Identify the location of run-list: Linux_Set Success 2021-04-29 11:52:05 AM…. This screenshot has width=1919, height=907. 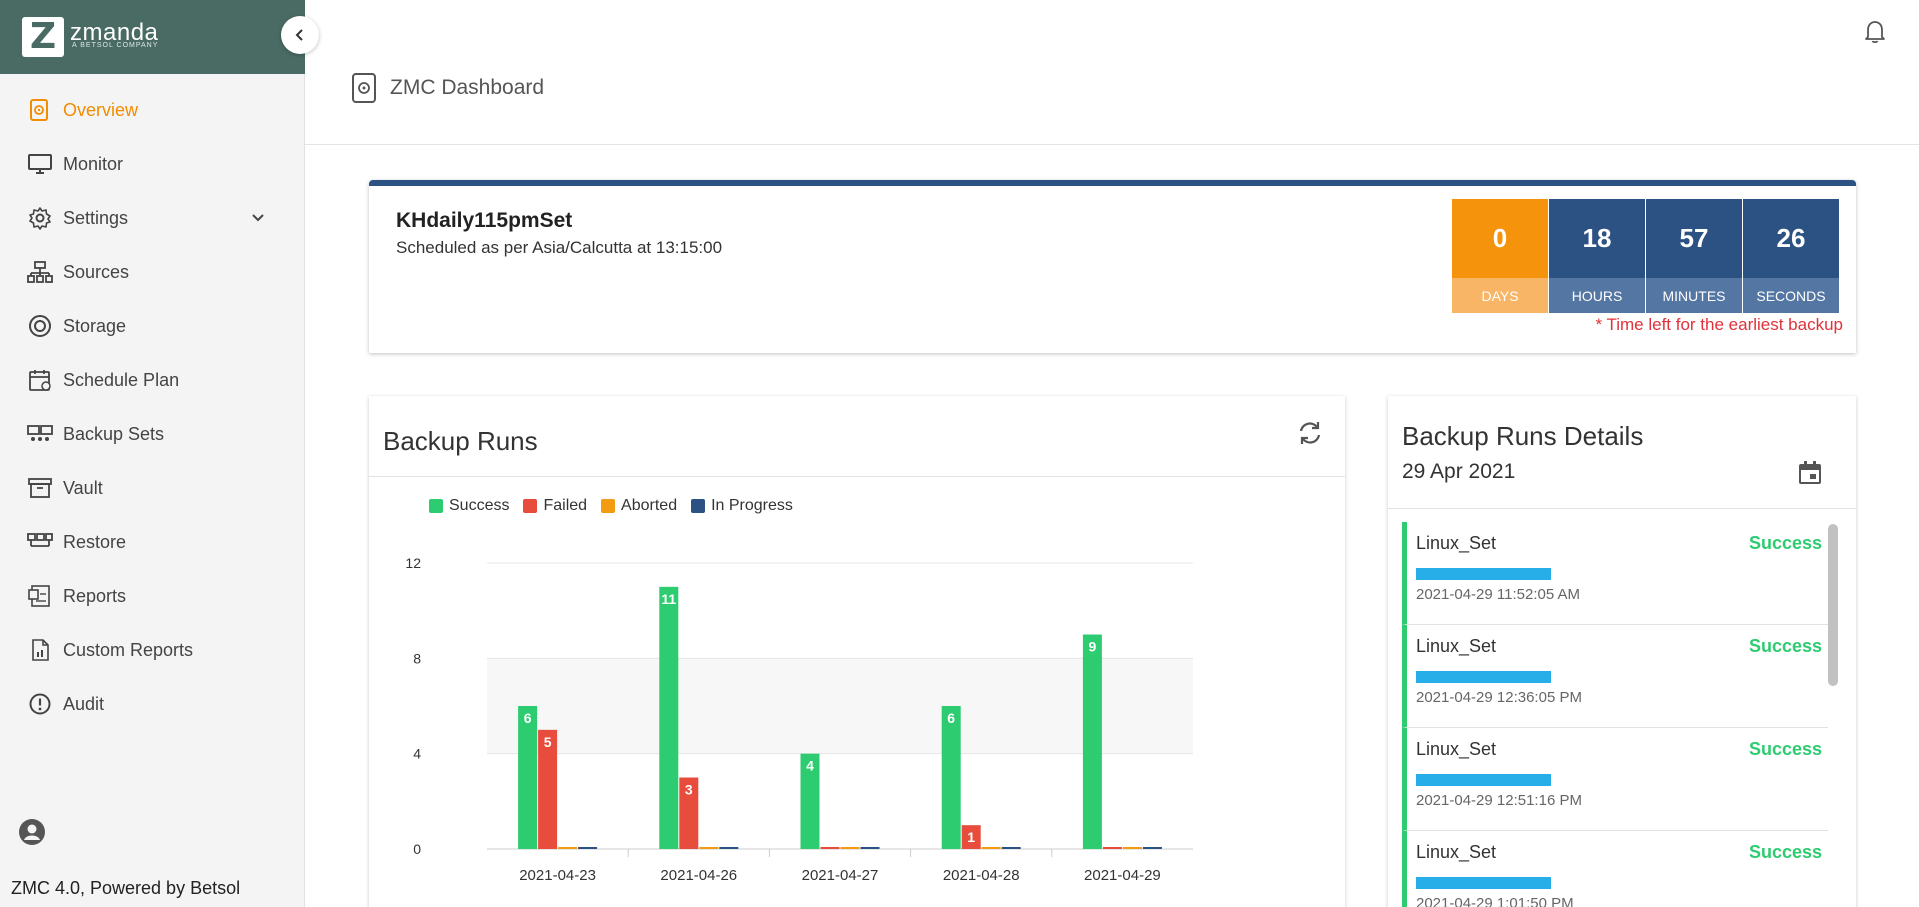
(1615, 714).